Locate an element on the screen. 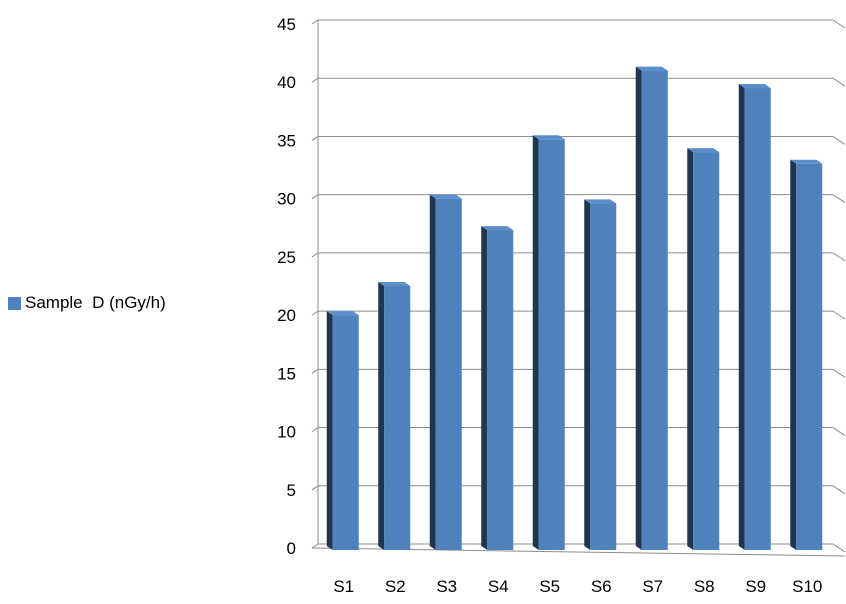  y-tick-label: 20 is located at coordinates (286, 315).